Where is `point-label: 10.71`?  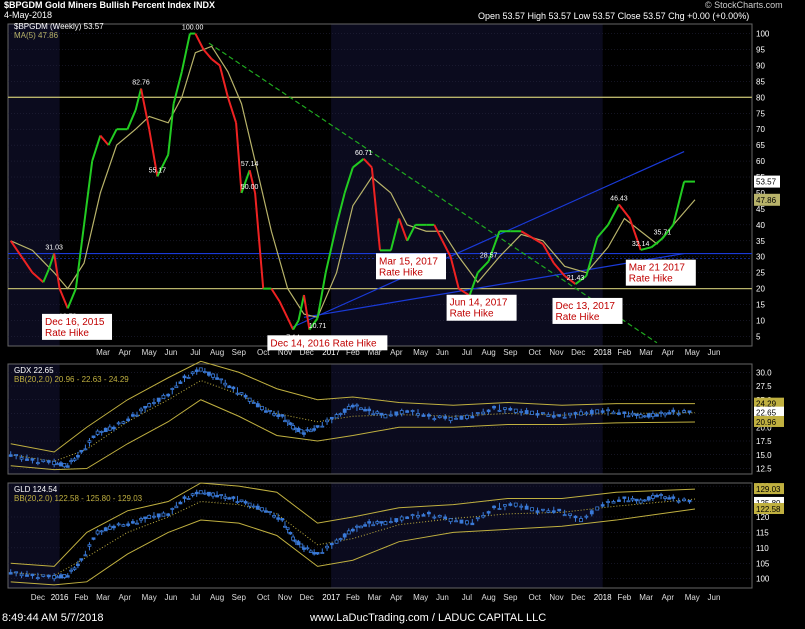
point-label: 10.71 is located at coordinates (318, 326).